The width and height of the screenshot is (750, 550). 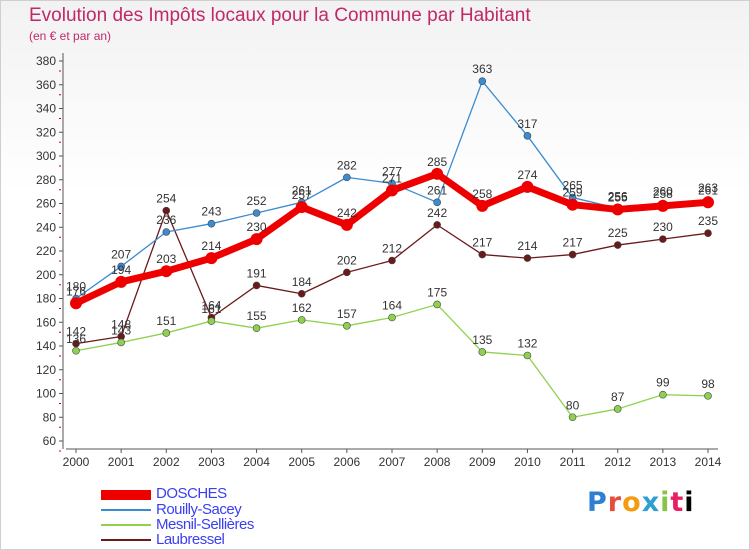 What do you see at coordinates (437, 162) in the screenshot?
I see `data-label: 285` at bounding box center [437, 162].